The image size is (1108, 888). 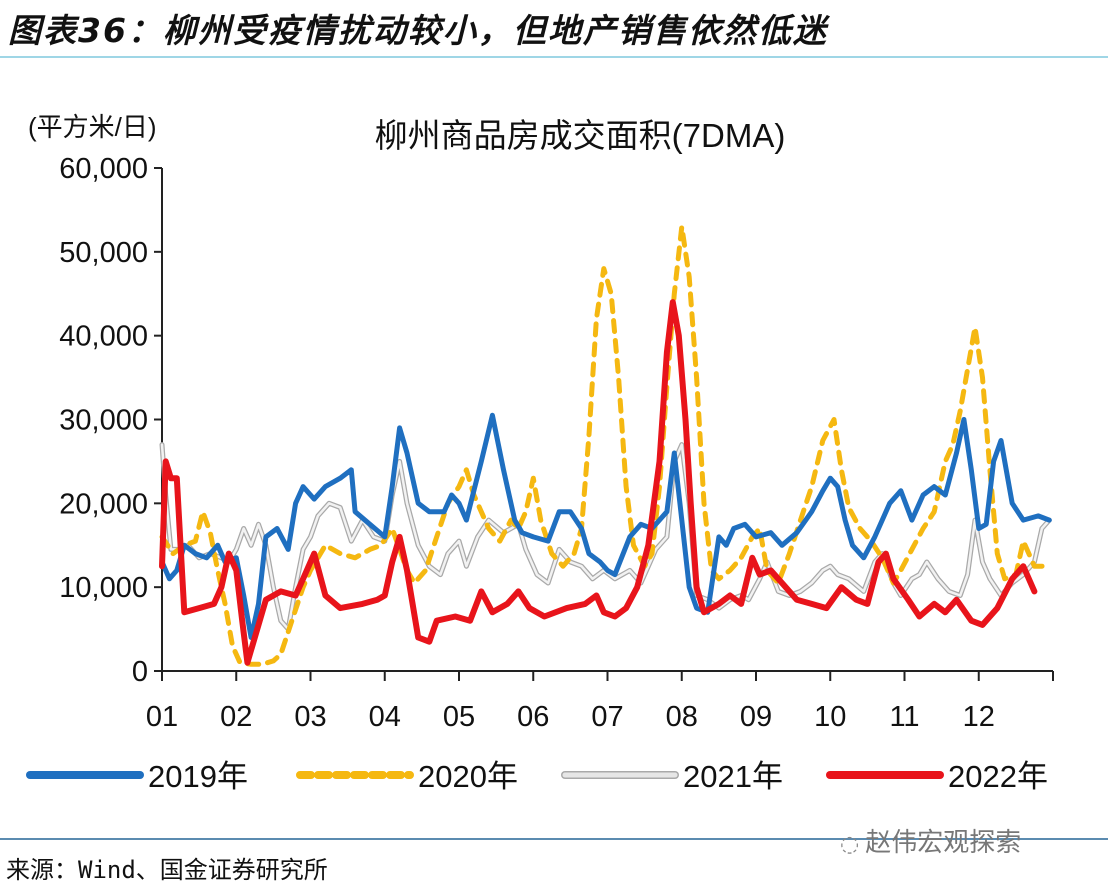 I want to click on legend-item: 2022年, so click(x=937, y=776).